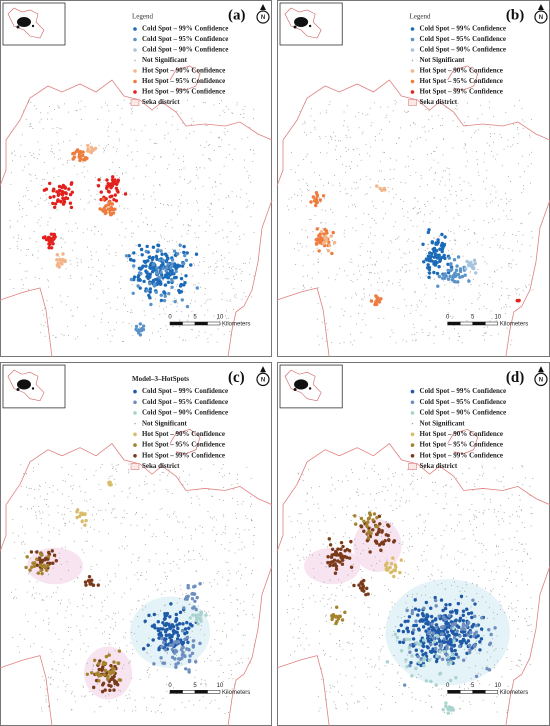 The height and width of the screenshot is (726, 550). Describe the element at coordinates (170, 318) in the screenshot. I see `scale-tick-label: 0` at that location.